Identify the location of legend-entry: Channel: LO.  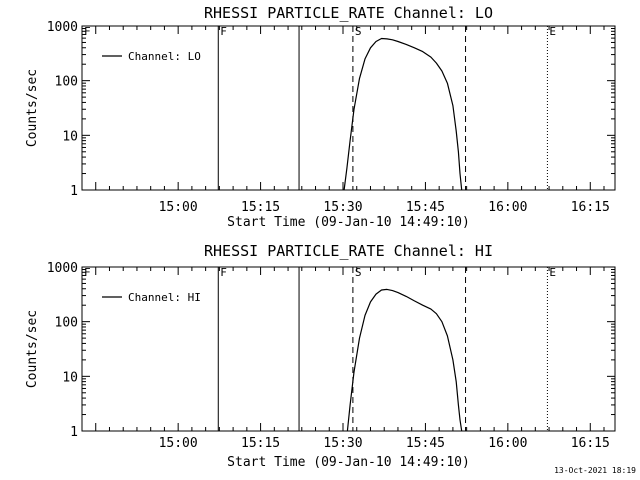
(164, 56).